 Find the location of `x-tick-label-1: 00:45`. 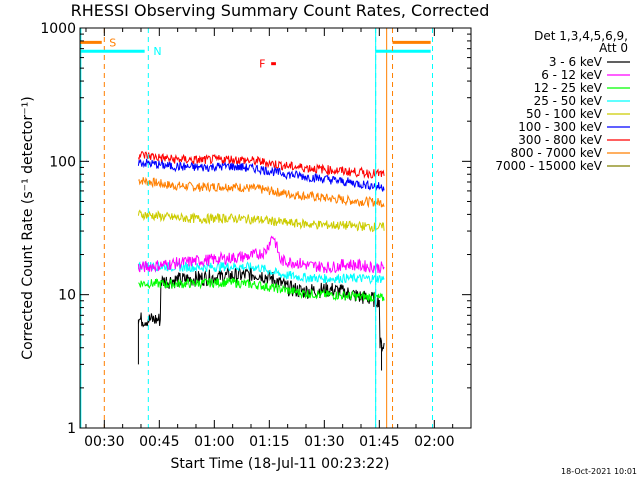

x-tick-label-1: 00:45 is located at coordinates (159, 442).